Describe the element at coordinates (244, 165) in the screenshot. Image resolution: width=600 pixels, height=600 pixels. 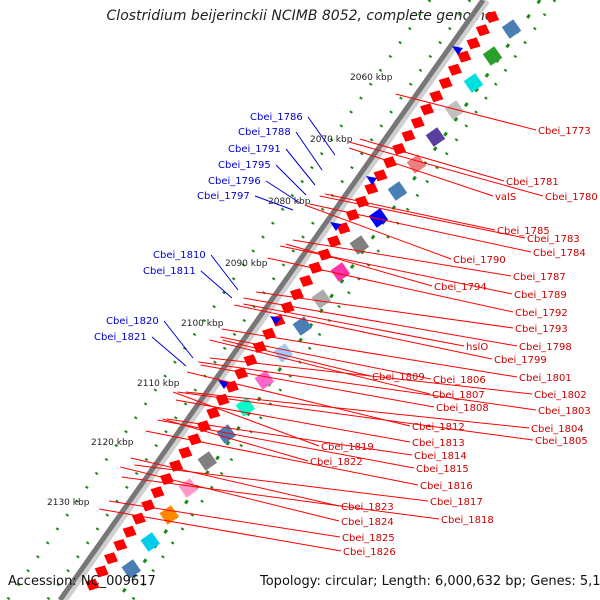
I see `left-gene-label: Cbei_1795` at that location.